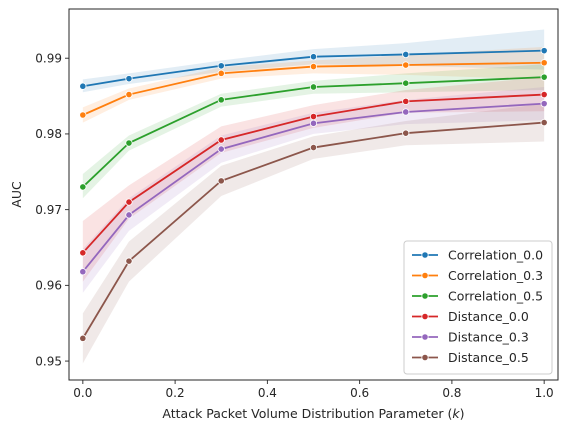 This screenshot has width=576, height=434. What do you see at coordinates (495, 254) in the screenshot?
I see `legend-label: Correlation_0.0` at bounding box center [495, 254].